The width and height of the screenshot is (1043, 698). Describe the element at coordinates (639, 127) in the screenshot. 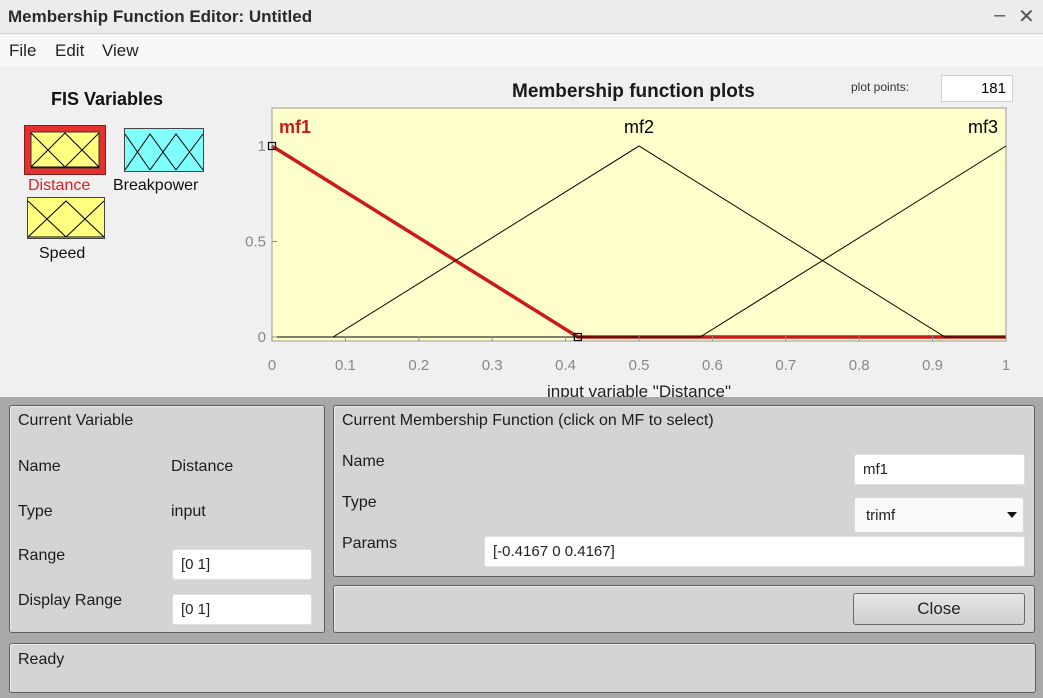

I see `mf-label-mf2: mf2` at that location.